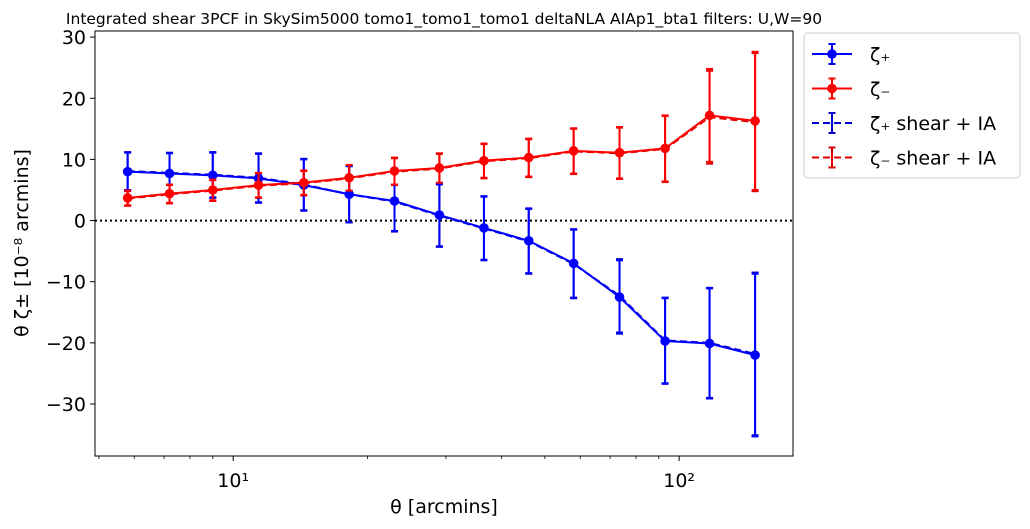  I want to click on legend-label-1: ζ₋, so click(880, 90).